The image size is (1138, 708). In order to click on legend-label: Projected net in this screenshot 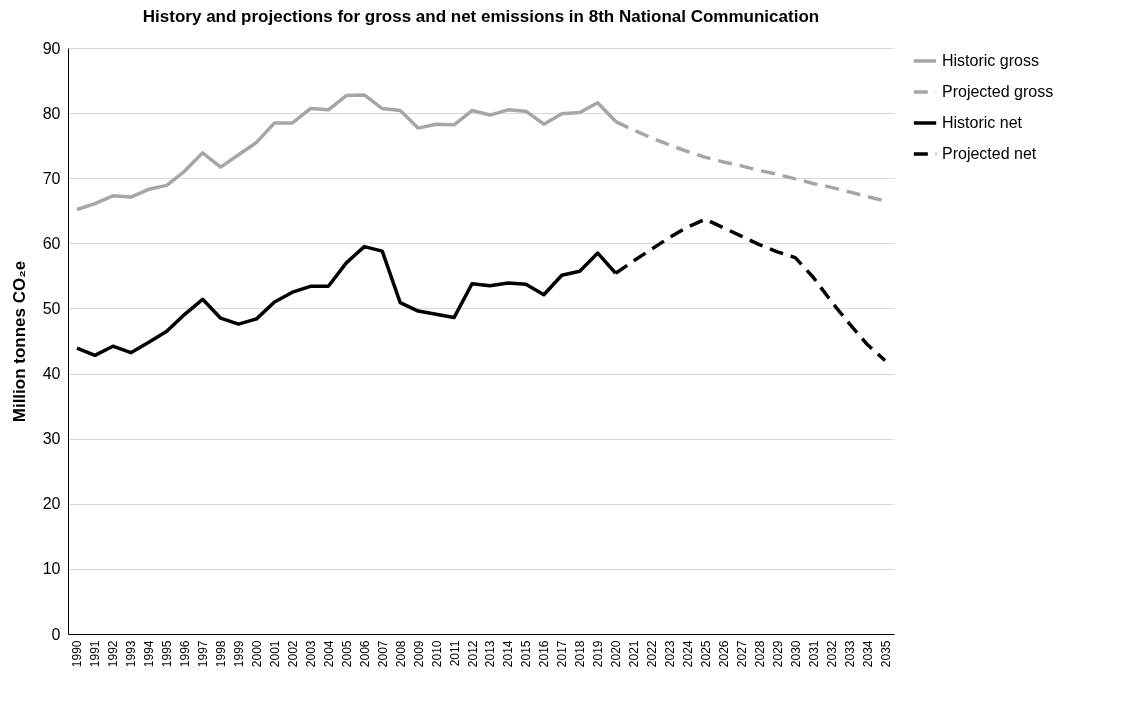, I will do `click(989, 153)`.